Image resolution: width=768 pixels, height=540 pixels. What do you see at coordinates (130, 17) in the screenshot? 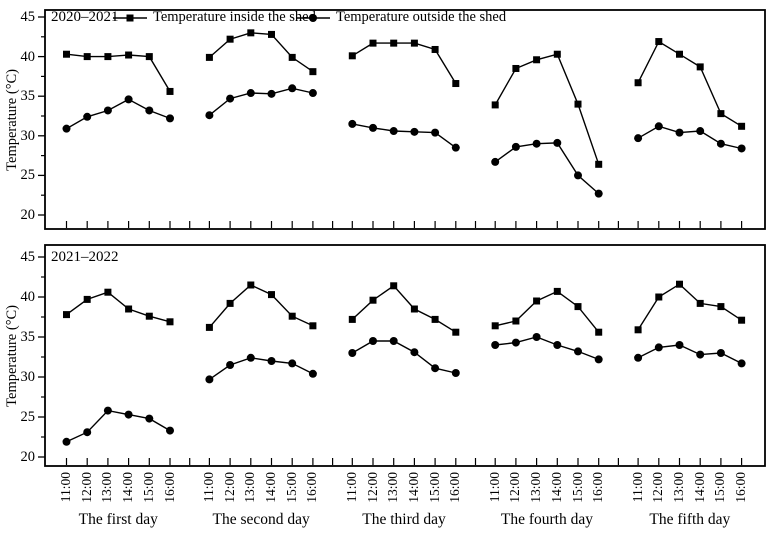
I see `square-series-marker-icon` at bounding box center [130, 17].